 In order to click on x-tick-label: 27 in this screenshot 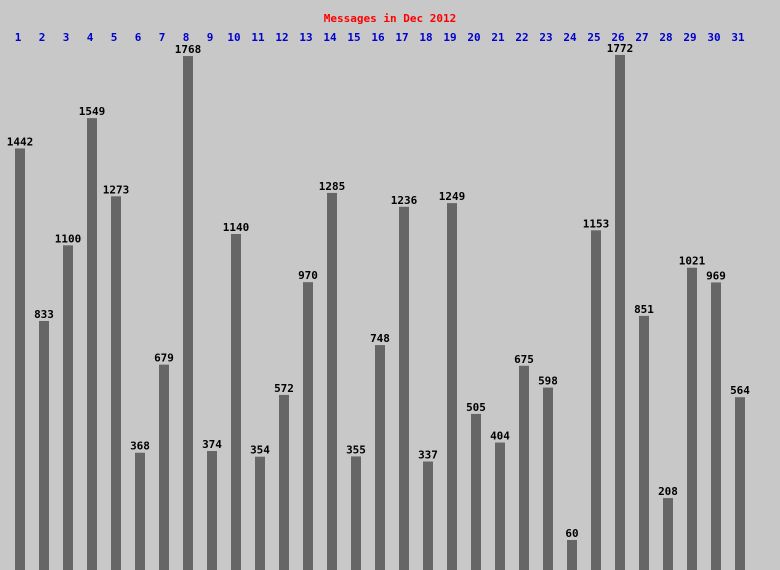, I will do `click(641, 37)`.